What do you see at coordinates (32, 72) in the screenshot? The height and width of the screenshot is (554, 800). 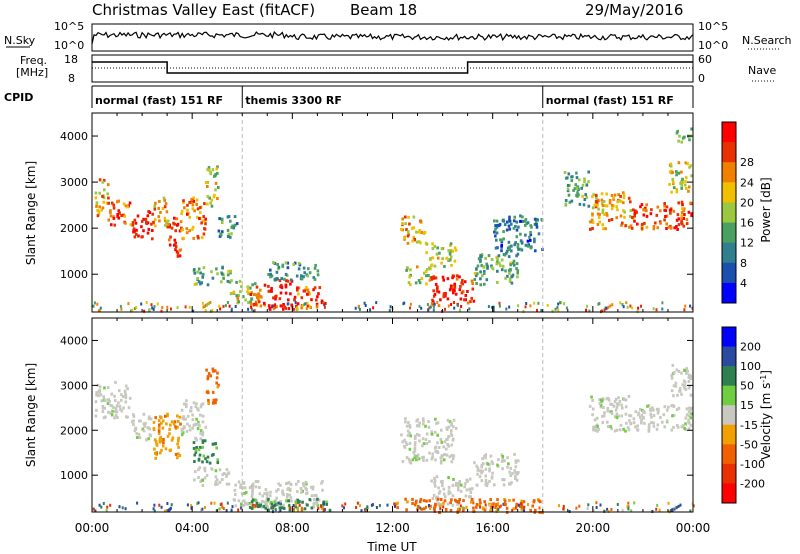 I see `freq-label-2: [MHz]` at bounding box center [32, 72].